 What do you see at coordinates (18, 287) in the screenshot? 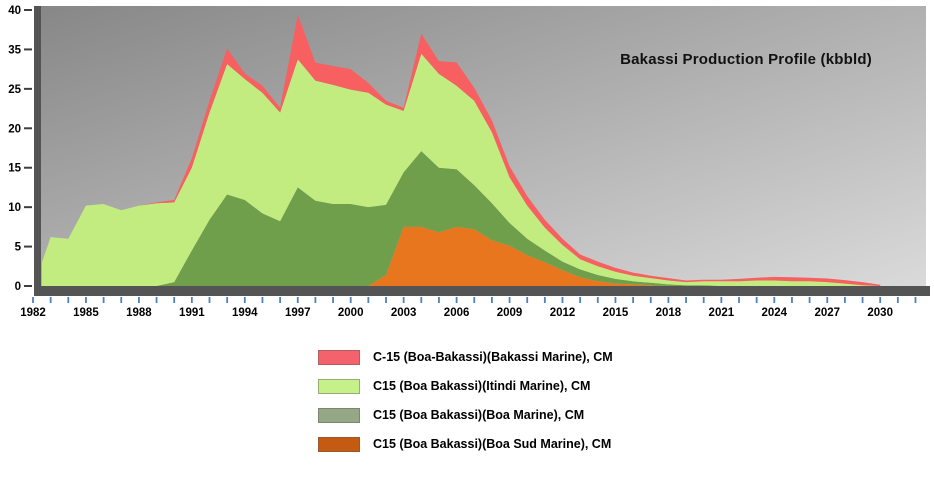
I see `y-axis-label: 0` at bounding box center [18, 287].